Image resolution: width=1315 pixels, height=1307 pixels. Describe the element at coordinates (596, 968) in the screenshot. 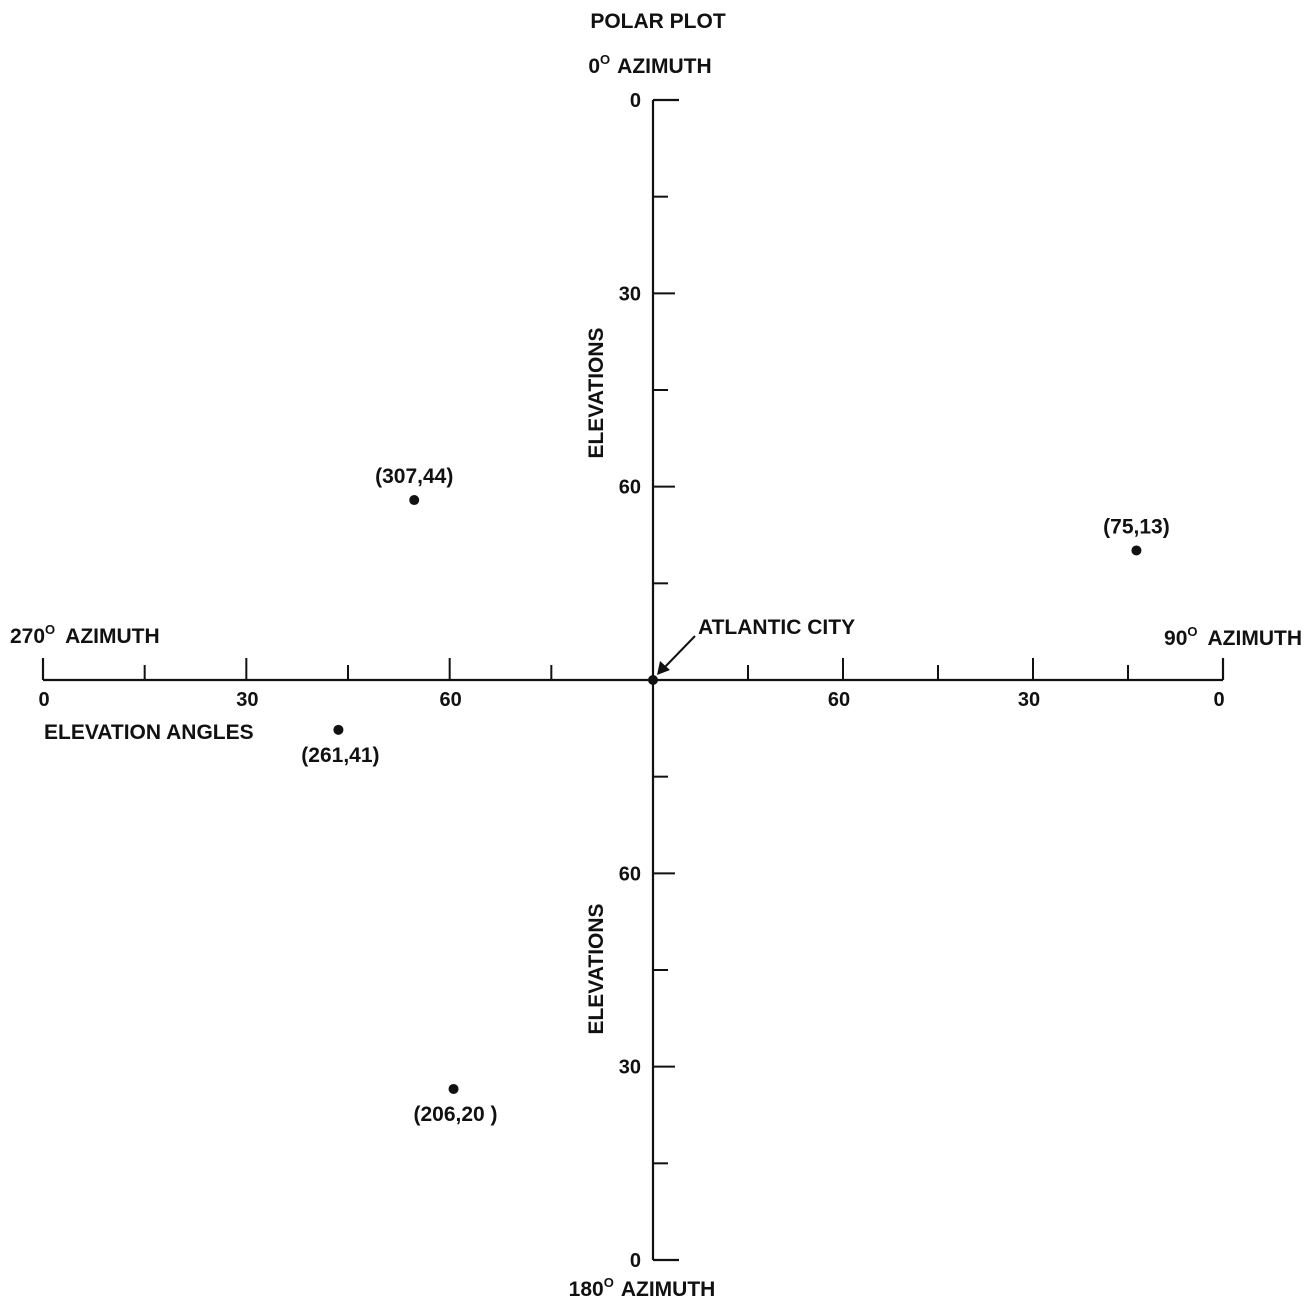

I see `lower-elevations-label: ELEVATIONS` at that location.